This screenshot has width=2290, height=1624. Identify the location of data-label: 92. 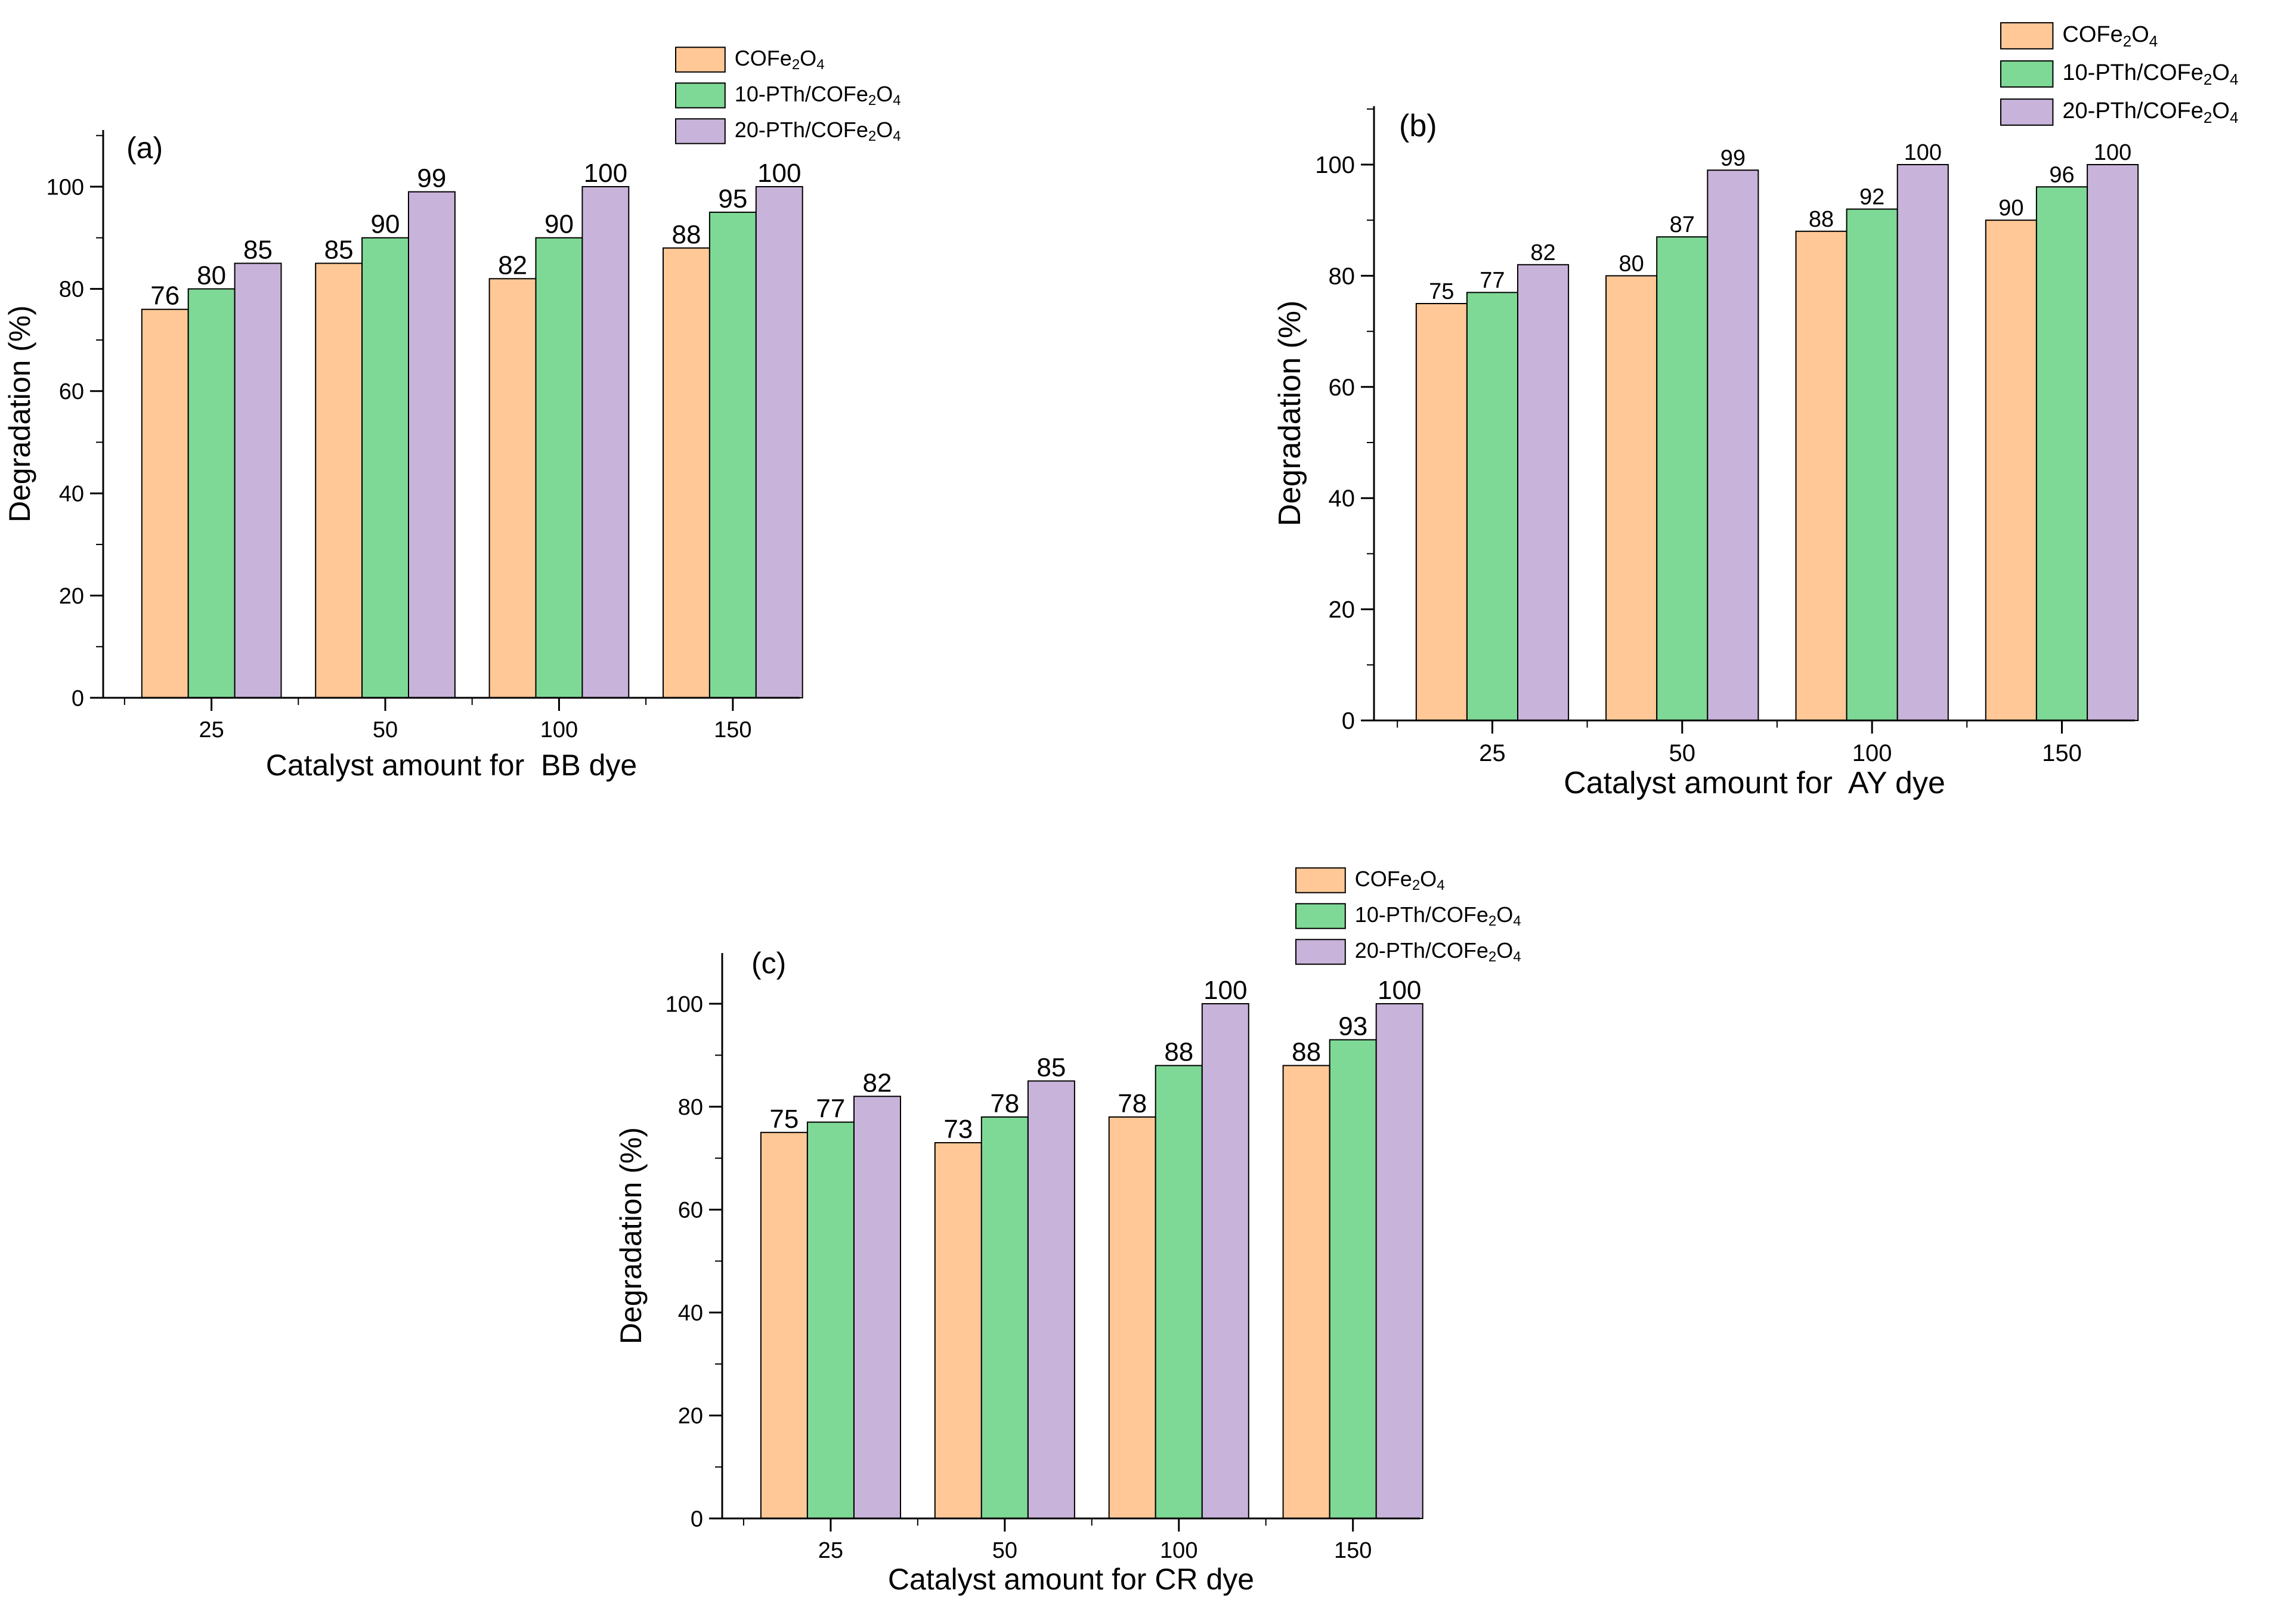
(1871, 197).